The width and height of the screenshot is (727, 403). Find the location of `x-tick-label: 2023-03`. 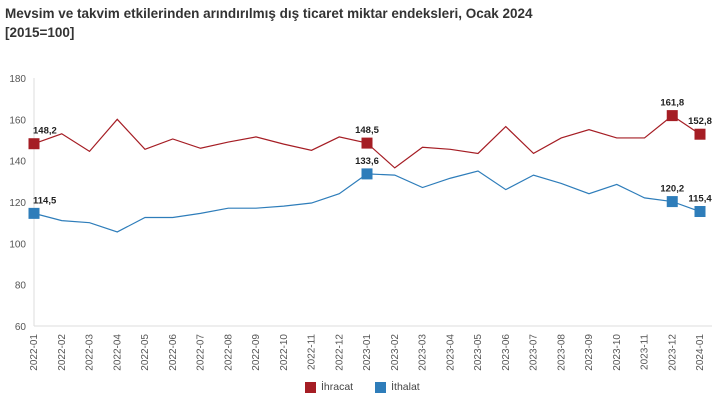

x-tick-label: 2023-03 is located at coordinates (423, 352).